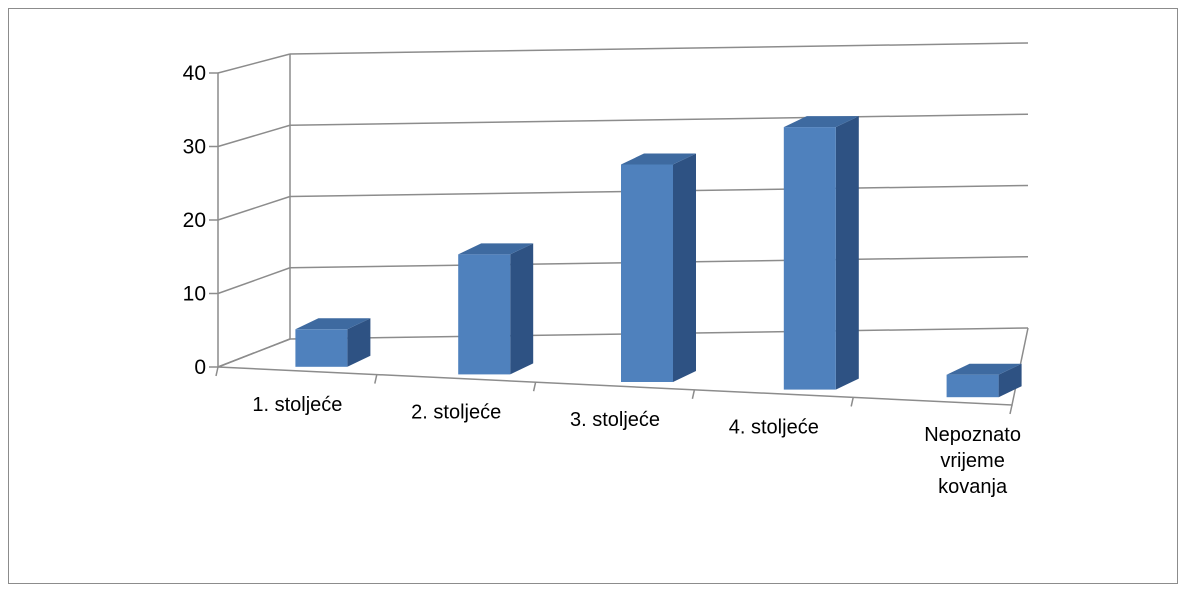 This screenshot has height=592, width=1188. Describe the element at coordinates (194, 147) in the screenshot. I see `y-tick-label: 30` at that location.